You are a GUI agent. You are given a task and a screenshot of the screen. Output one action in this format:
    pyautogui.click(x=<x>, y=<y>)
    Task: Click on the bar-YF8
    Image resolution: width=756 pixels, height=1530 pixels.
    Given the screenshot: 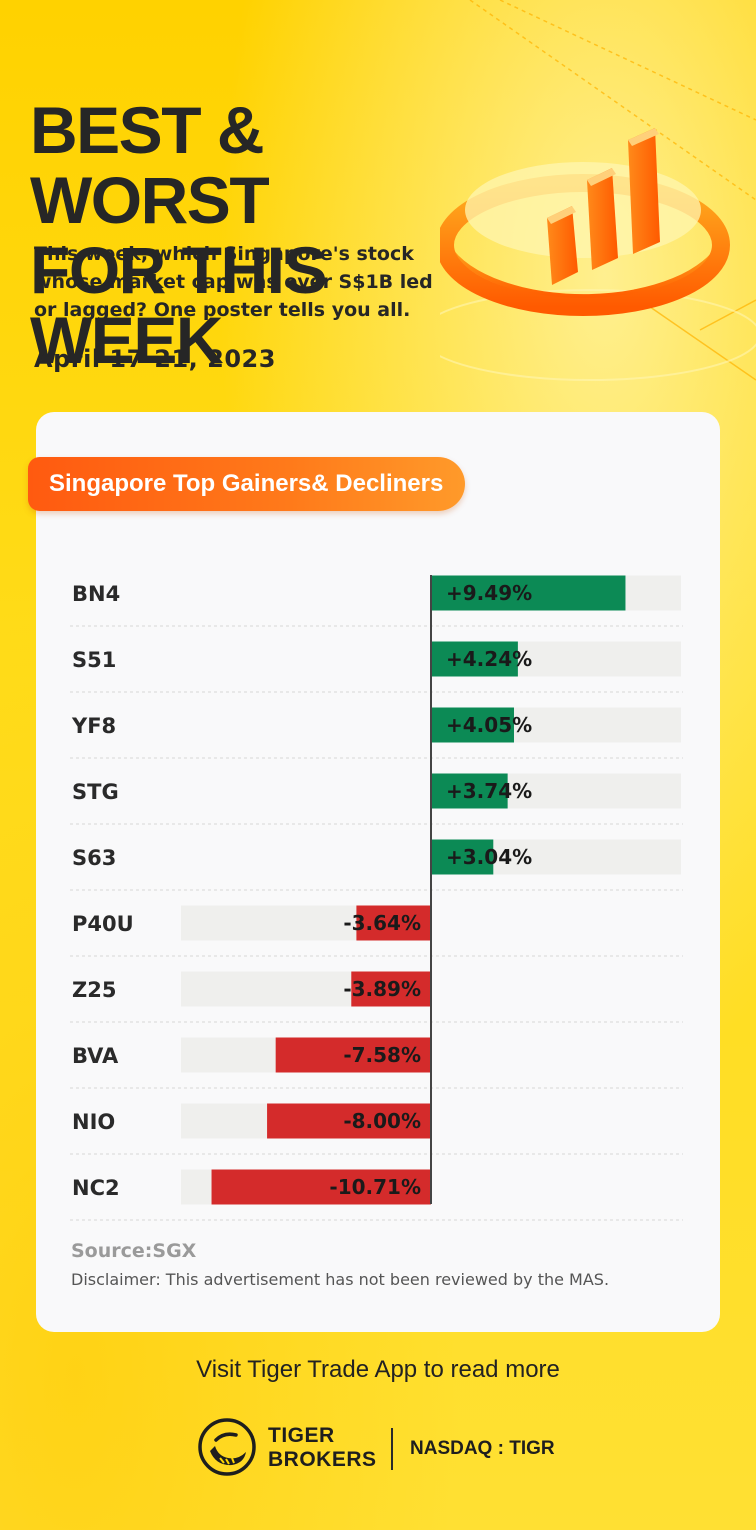 What is the action you would take?
    pyautogui.click(x=472, y=725)
    